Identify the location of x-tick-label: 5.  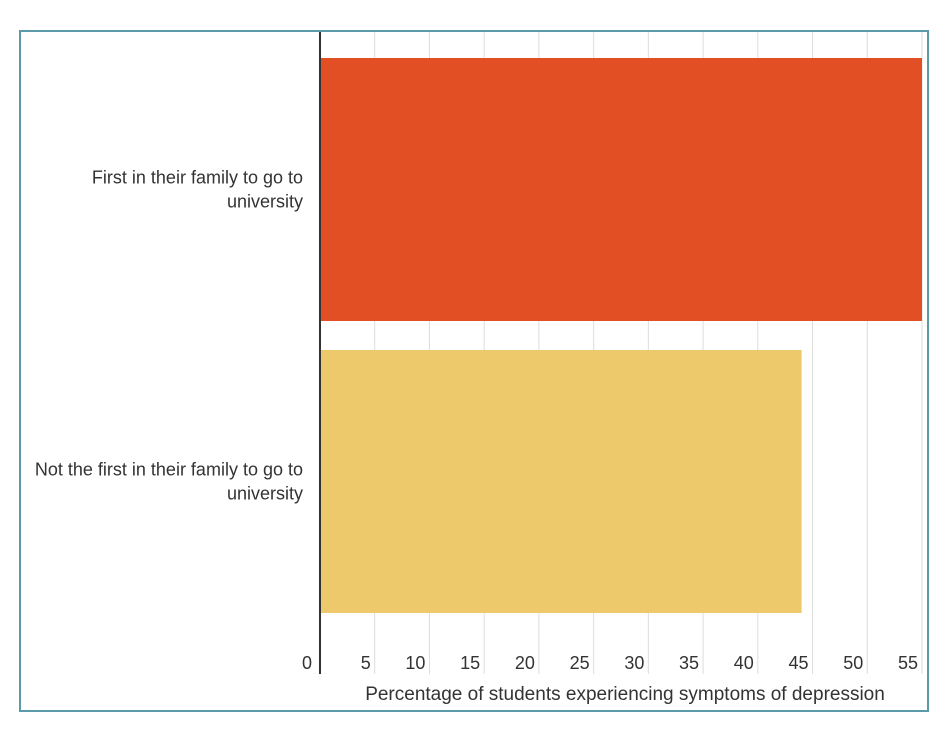
(366, 663).